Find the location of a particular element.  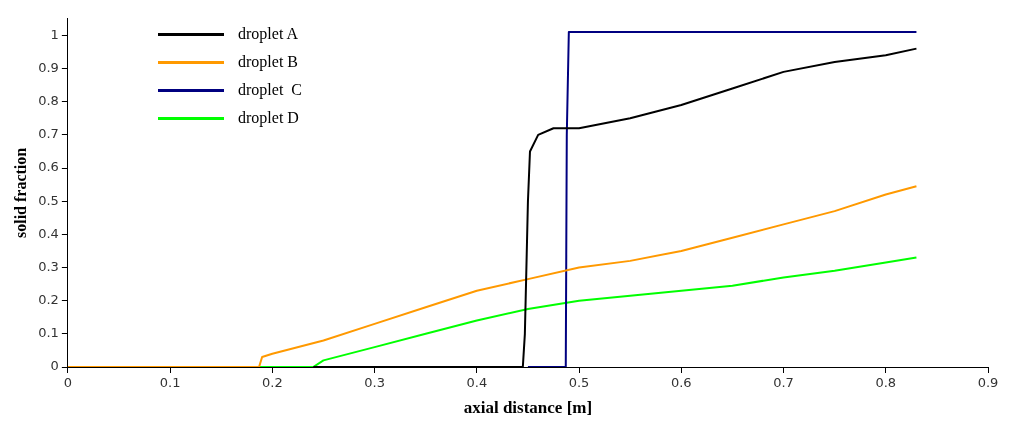

y-tick-label: 1 is located at coordinates (54, 34).